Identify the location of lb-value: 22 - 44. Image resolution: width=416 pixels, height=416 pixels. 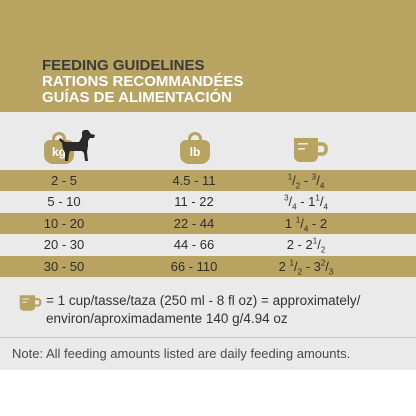
(194, 223).